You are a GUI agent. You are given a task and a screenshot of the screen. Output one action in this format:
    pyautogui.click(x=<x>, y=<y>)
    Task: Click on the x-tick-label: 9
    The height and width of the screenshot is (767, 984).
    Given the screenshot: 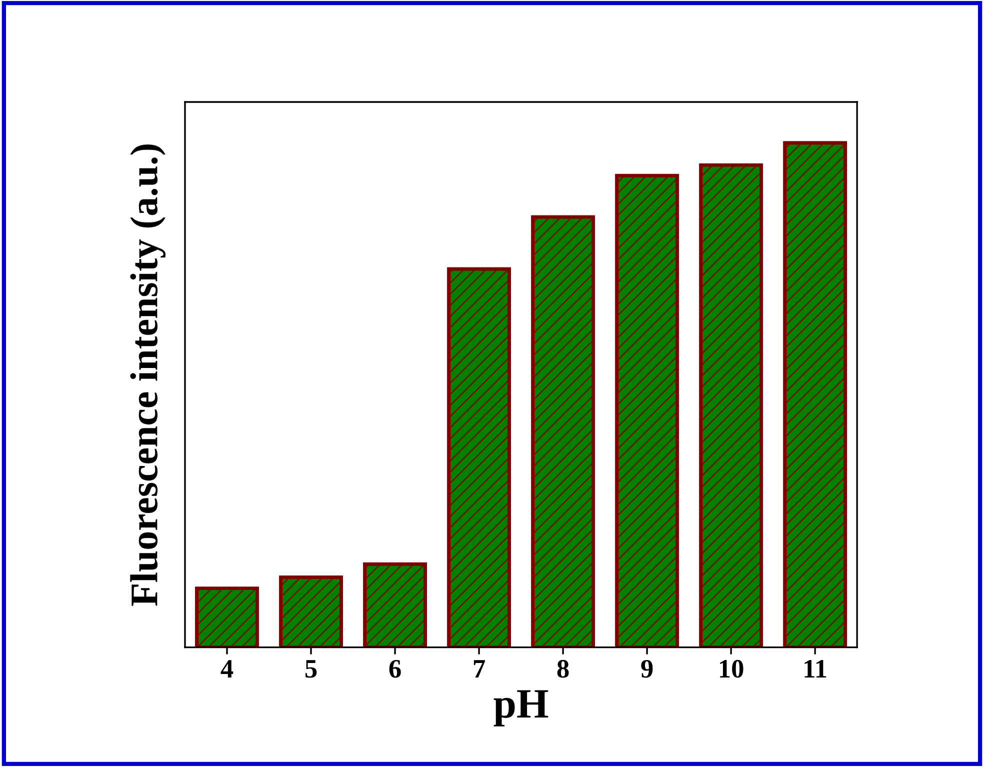 What is the action you would take?
    pyautogui.click(x=647, y=669)
    